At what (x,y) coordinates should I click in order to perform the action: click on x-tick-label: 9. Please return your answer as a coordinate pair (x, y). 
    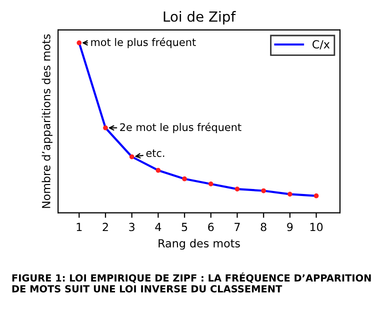
    Looking at the image, I should click on (290, 227).